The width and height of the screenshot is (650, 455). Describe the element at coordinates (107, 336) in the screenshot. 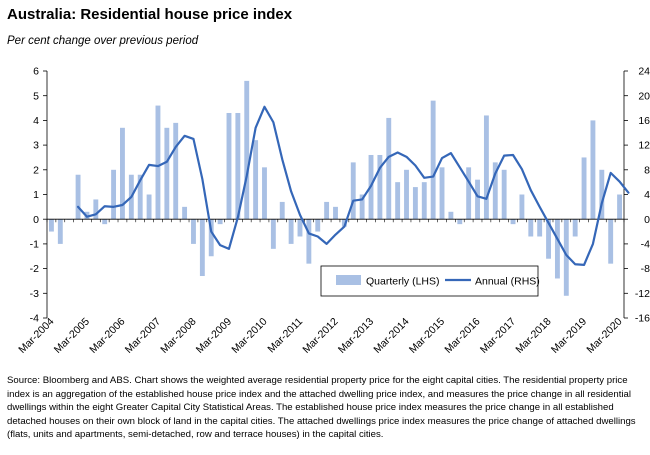

I see `x-tick-label: Mar-2006` at that location.